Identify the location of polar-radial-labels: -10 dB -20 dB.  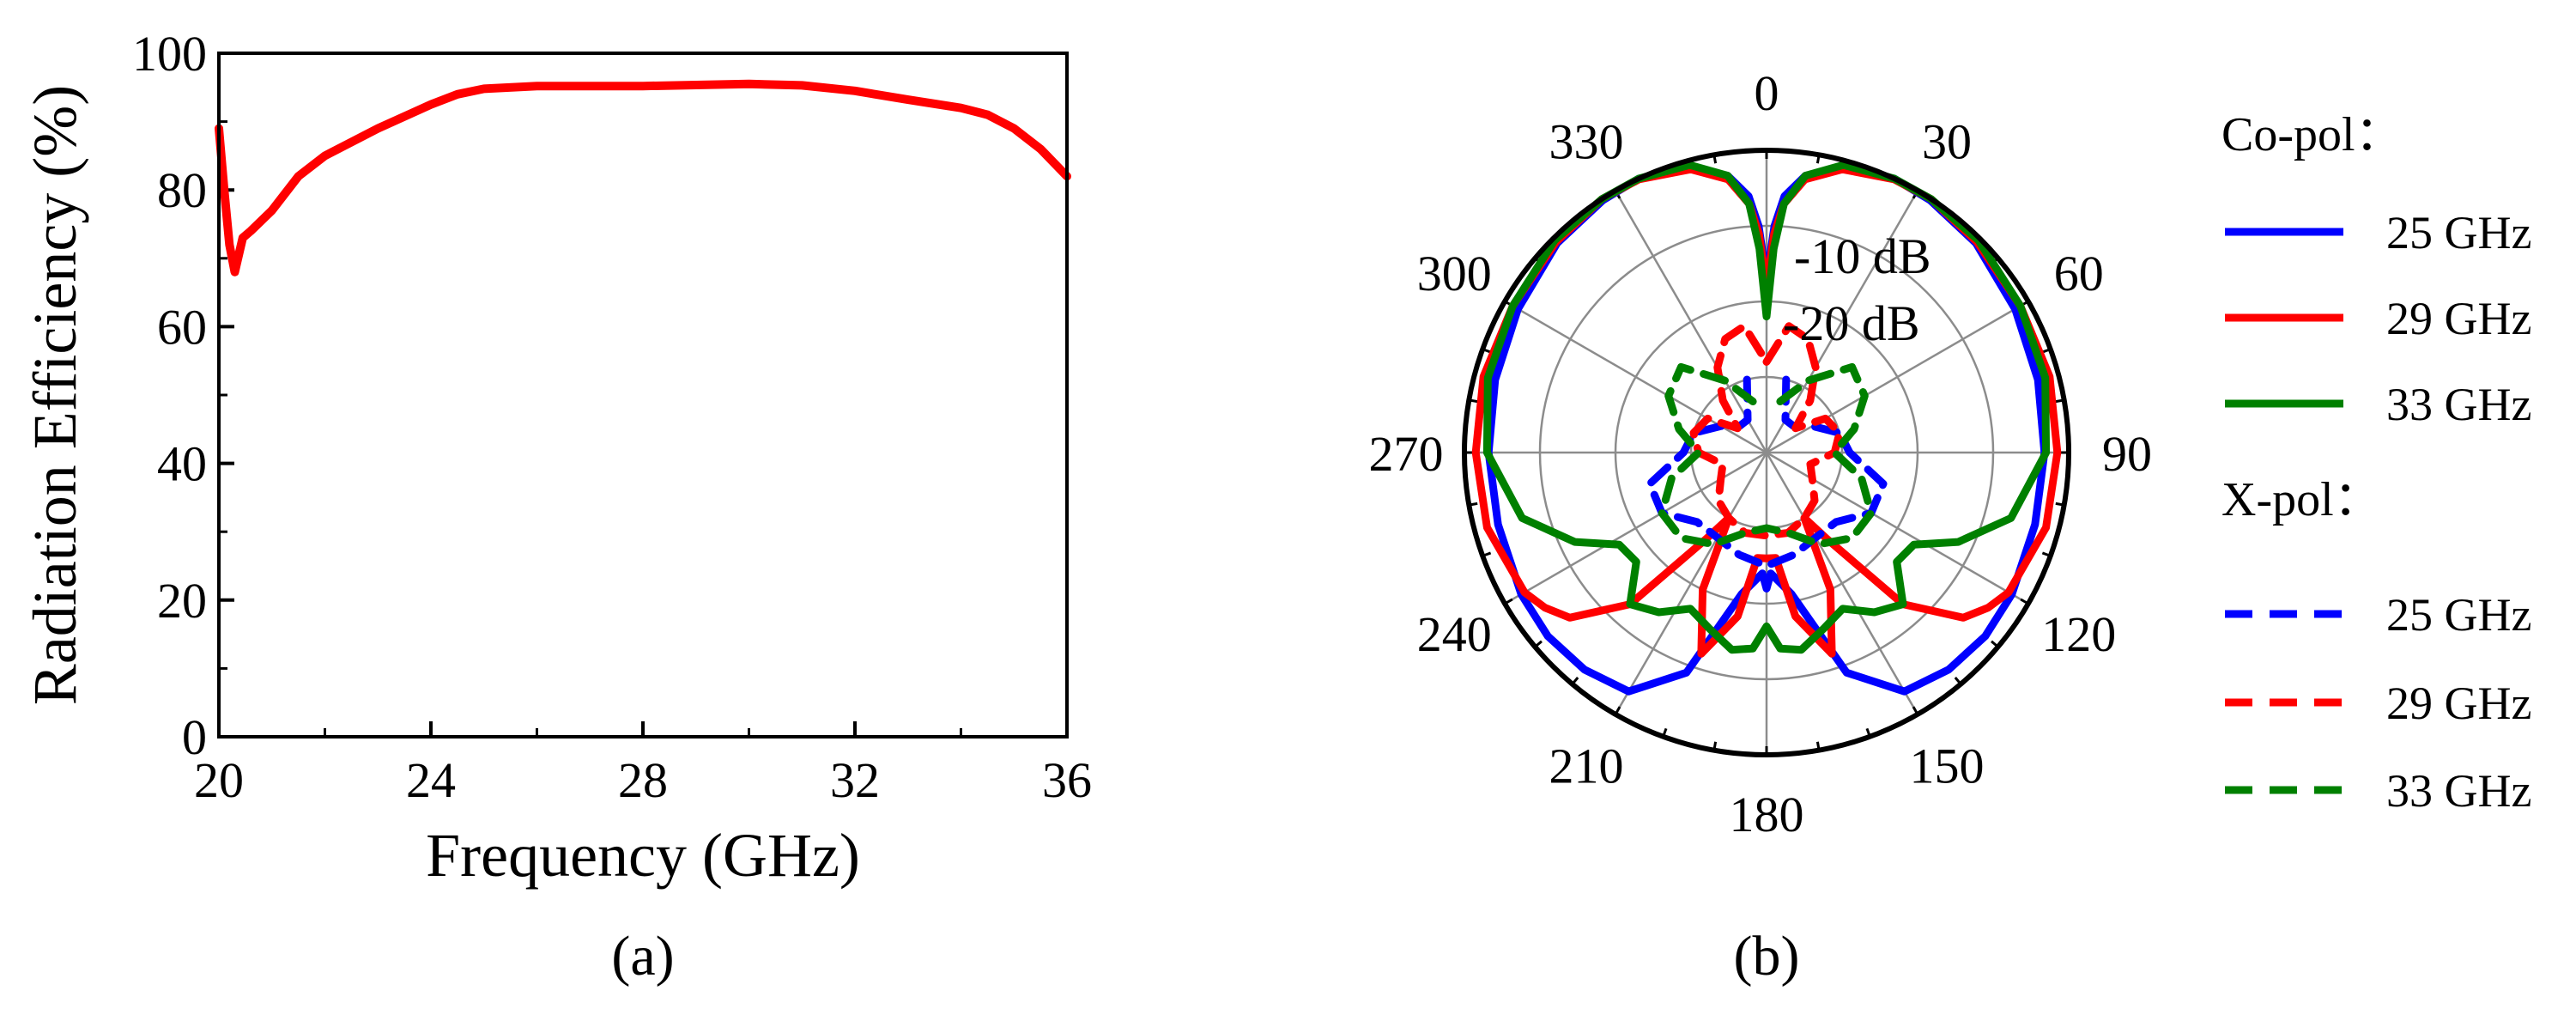
(1857, 289).